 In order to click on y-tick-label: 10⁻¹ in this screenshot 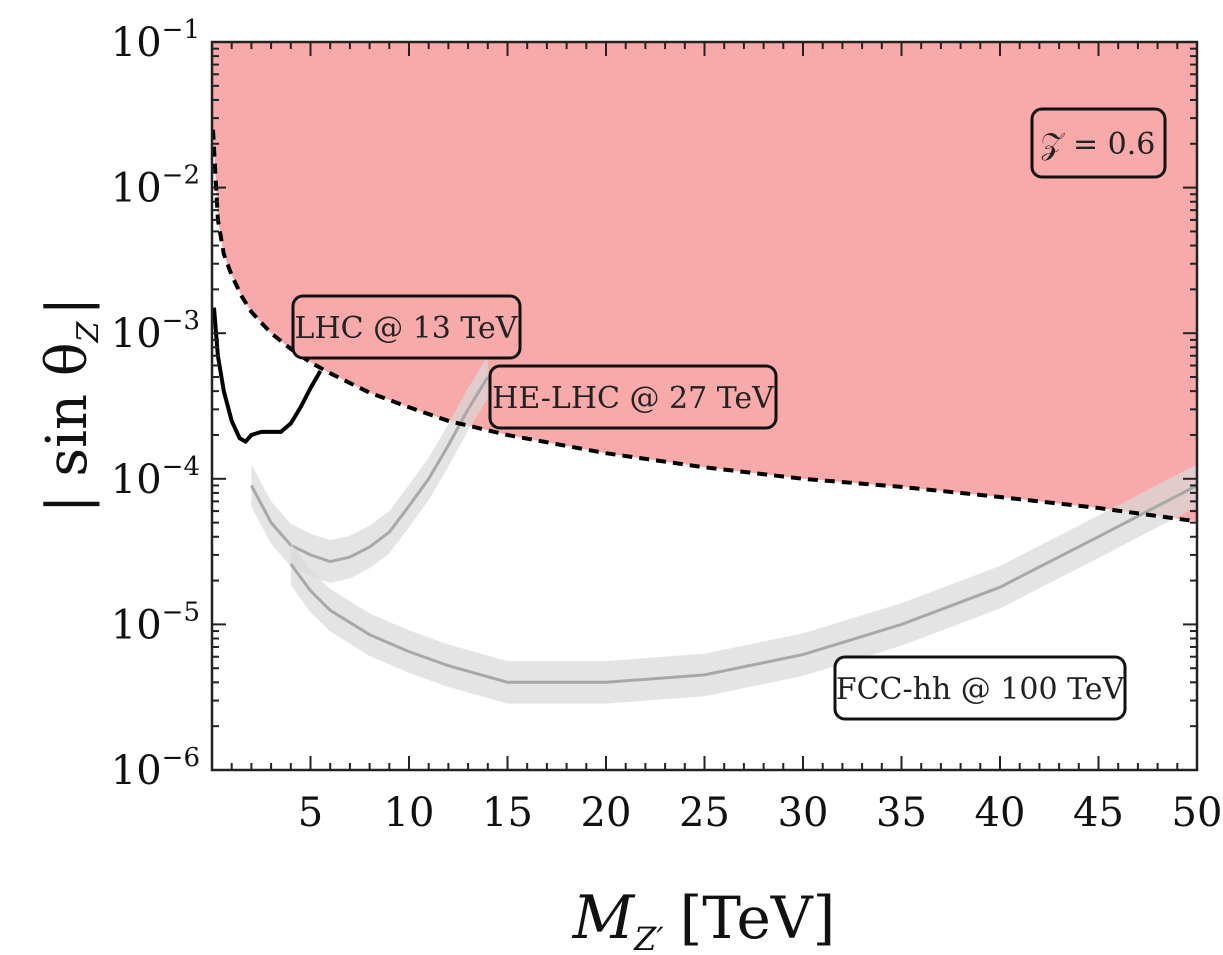, I will do `click(155, 40)`.